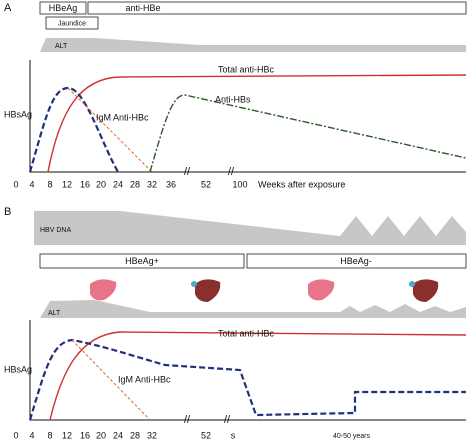 Image resolution: width=474 pixels, height=444 pixels. Describe the element at coordinates (7, 212) in the screenshot. I see `panel-label: B` at that location.